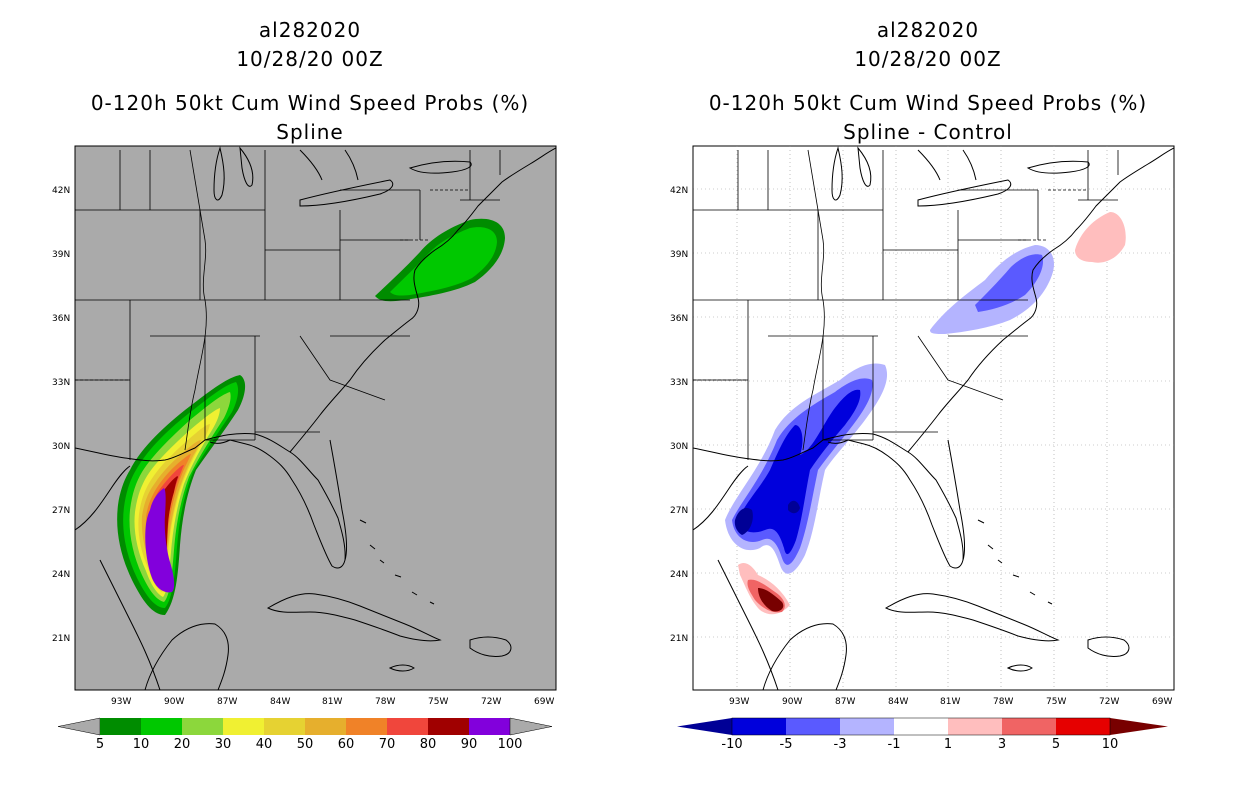 Image resolution: width=1236 pixels, height=800 pixels. Describe the element at coordinates (840, 744) in the screenshot. I see `colorbar-label: -3` at that location.